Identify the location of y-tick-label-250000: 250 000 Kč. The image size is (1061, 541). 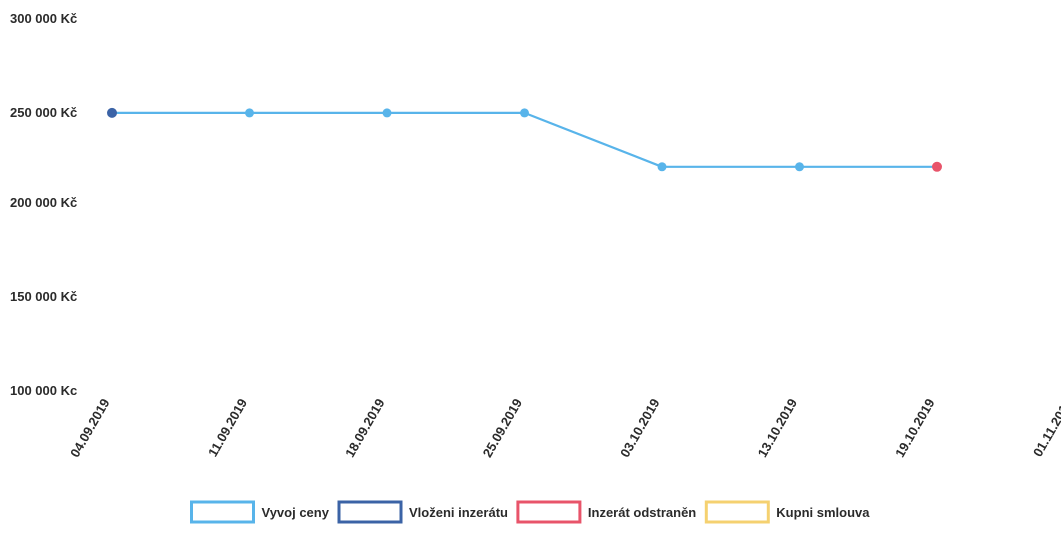
(43, 112).